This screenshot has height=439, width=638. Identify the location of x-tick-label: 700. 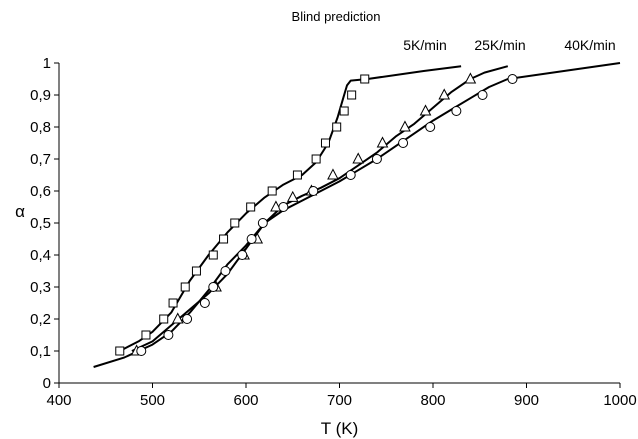
(339, 400).